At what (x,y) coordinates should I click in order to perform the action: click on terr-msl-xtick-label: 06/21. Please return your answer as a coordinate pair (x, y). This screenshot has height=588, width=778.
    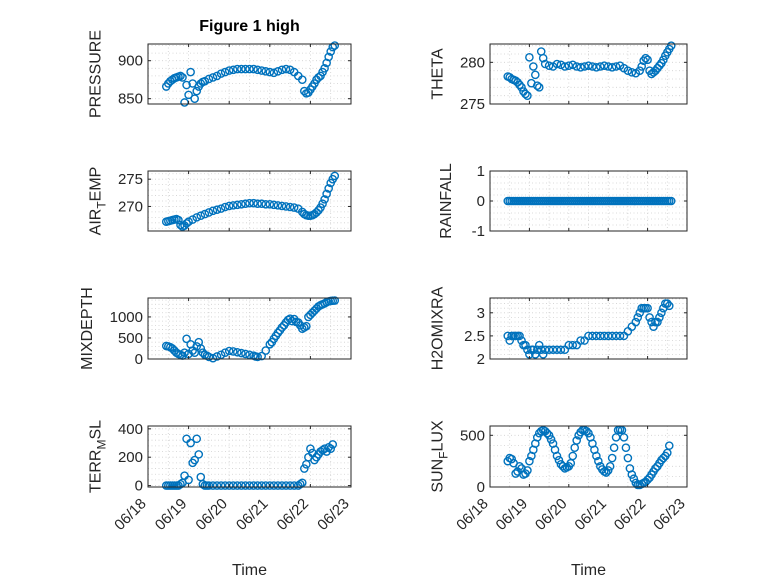
    Looking at the image, I should click on (252, 514).